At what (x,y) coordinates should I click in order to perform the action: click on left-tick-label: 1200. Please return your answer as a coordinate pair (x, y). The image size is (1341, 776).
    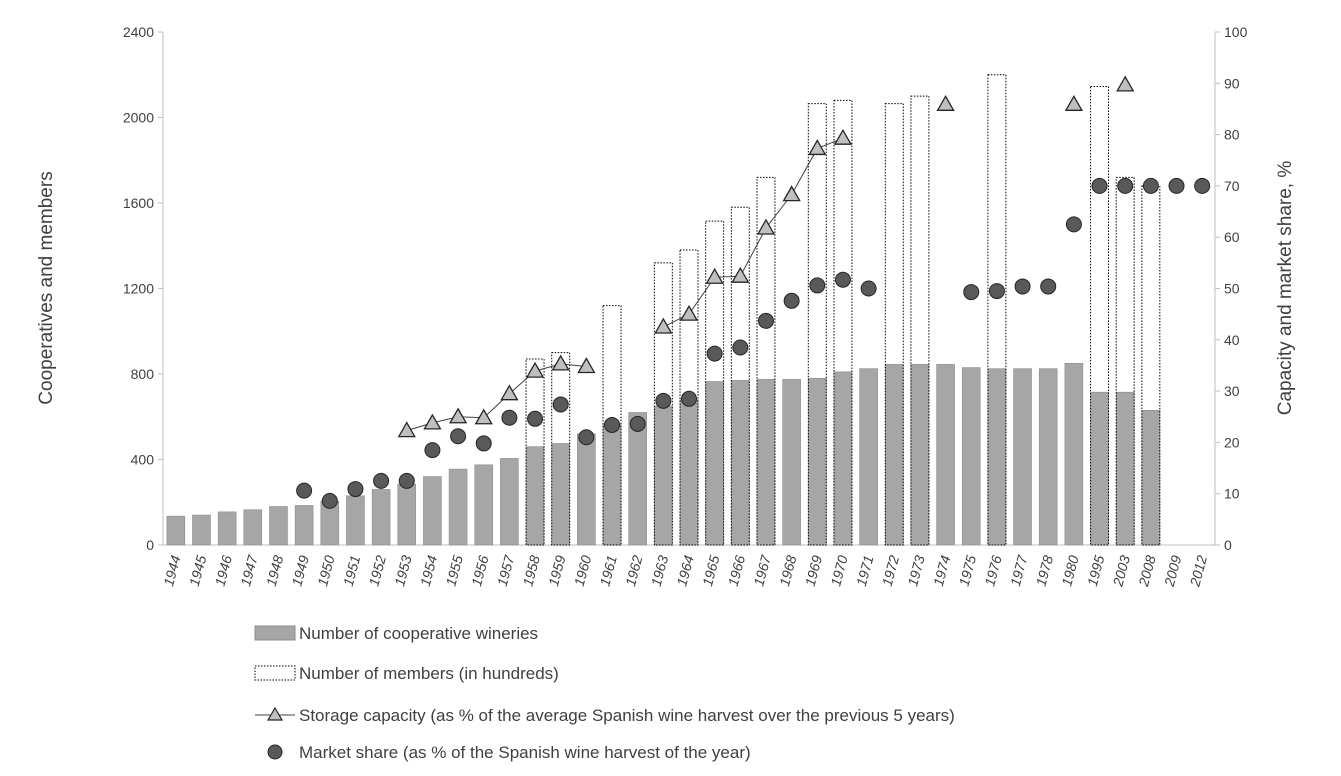
    Looking at the image, I should click on (138, 289).